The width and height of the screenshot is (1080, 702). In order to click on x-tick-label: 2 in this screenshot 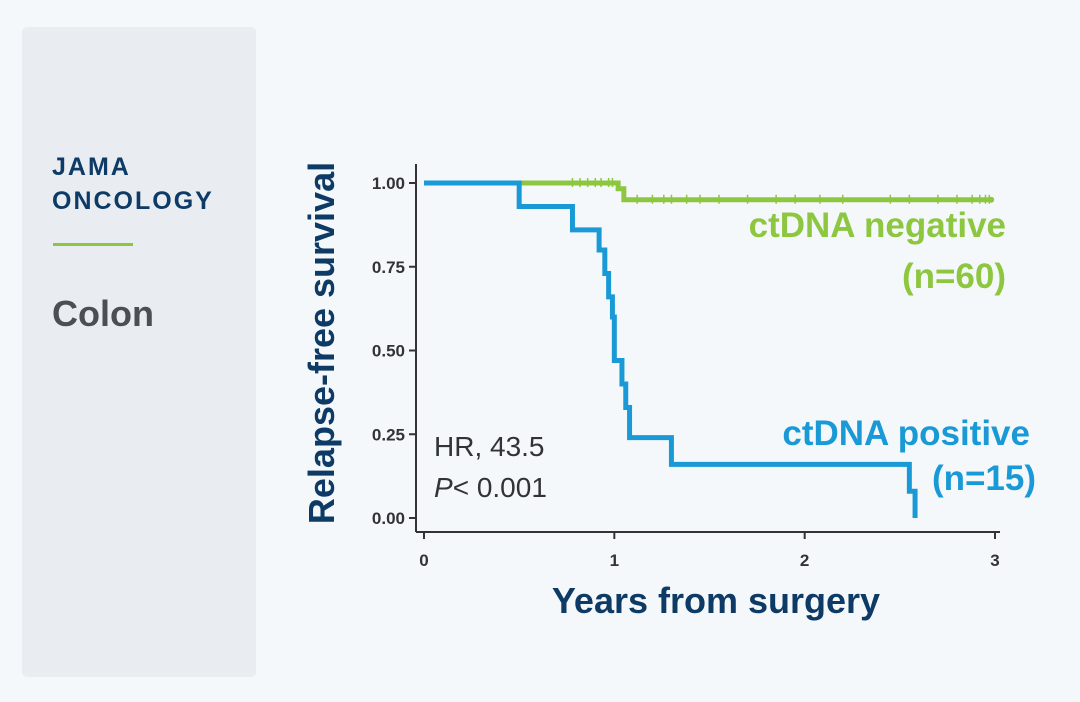, I will do `click(804, 560)`.